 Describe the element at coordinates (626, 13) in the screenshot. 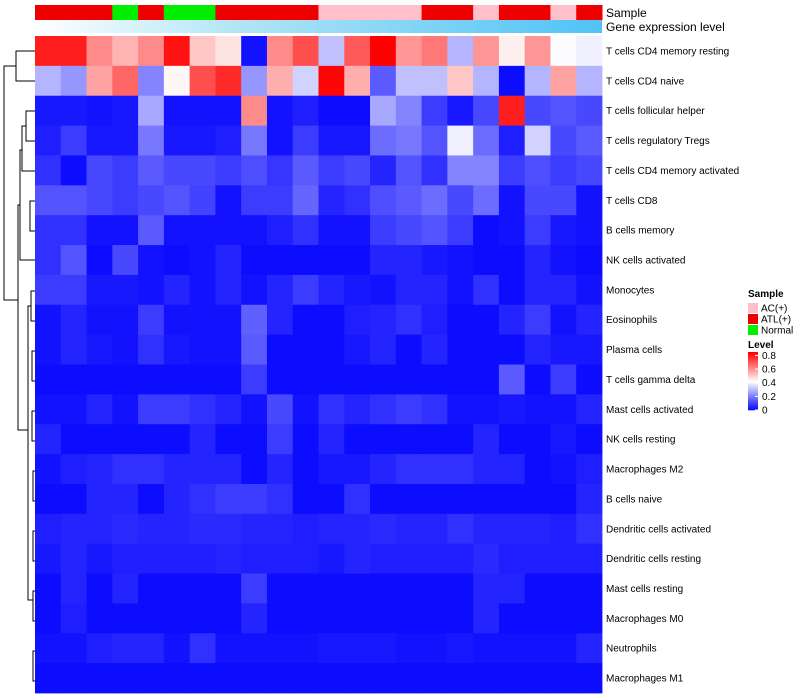

I see `sample-annotation-label: Sample` at that location.